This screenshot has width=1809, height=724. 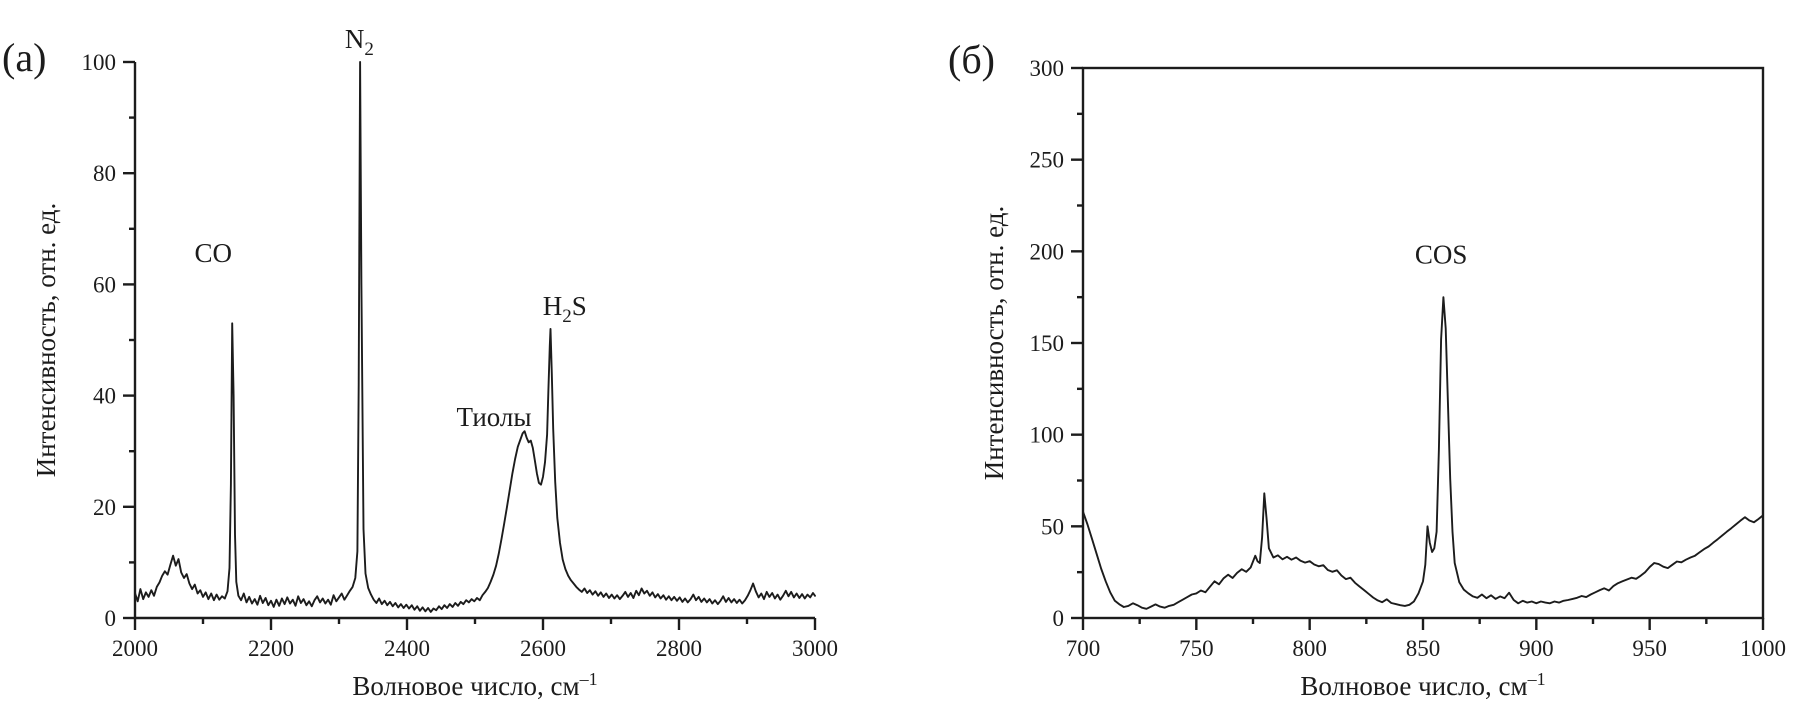 What do you see at coordinates (494, 417) in the screenshot?
I see `thiols-peak-label: Тиолы` at bounding box center [494, 417].